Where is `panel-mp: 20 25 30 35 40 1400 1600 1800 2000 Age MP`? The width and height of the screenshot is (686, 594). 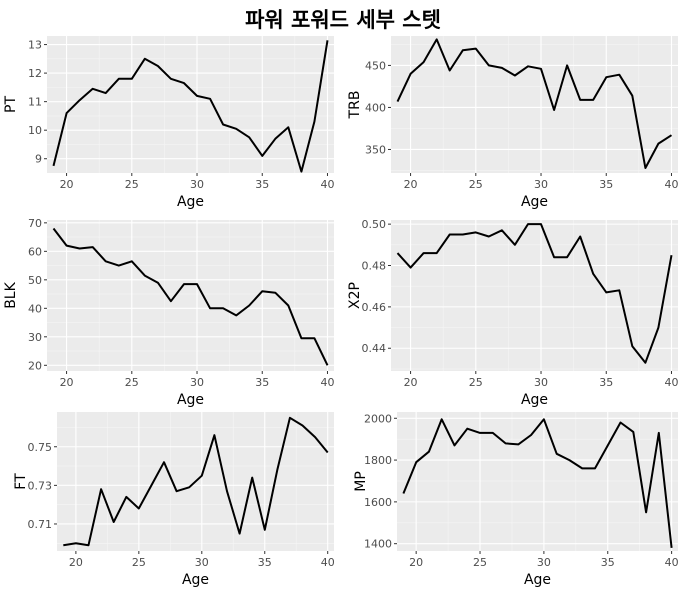
panel-mp: 20 25 30 35 40 1400 1600 1800 2000 Age MP is located at coordinates (516, 500).